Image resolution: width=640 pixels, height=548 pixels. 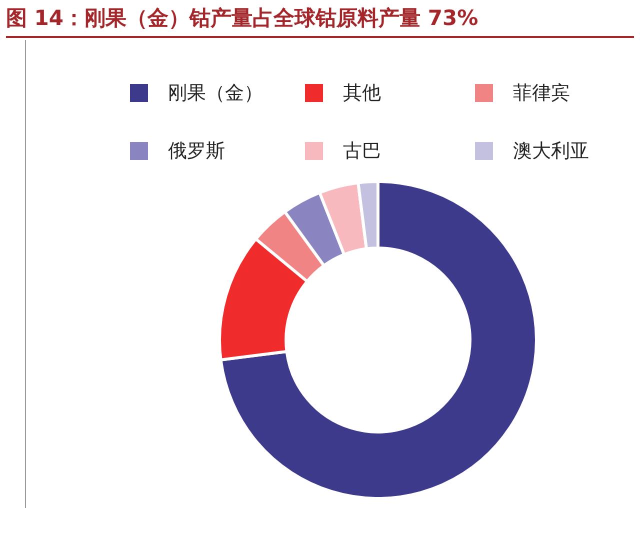 I want to click on legend-label: 菲律宾, so click(x=541, y=93).